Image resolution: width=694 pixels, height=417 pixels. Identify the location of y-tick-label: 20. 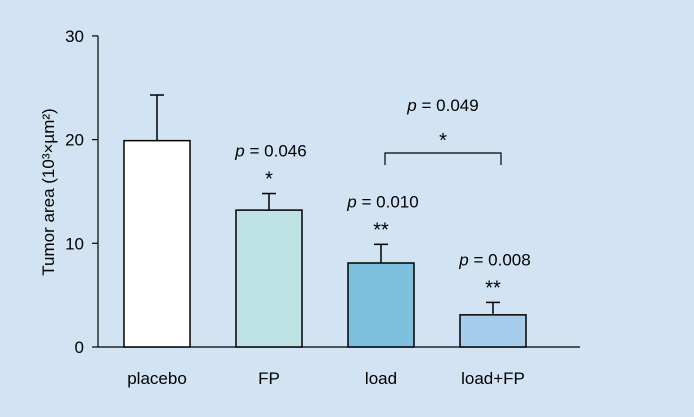
(74, 140).